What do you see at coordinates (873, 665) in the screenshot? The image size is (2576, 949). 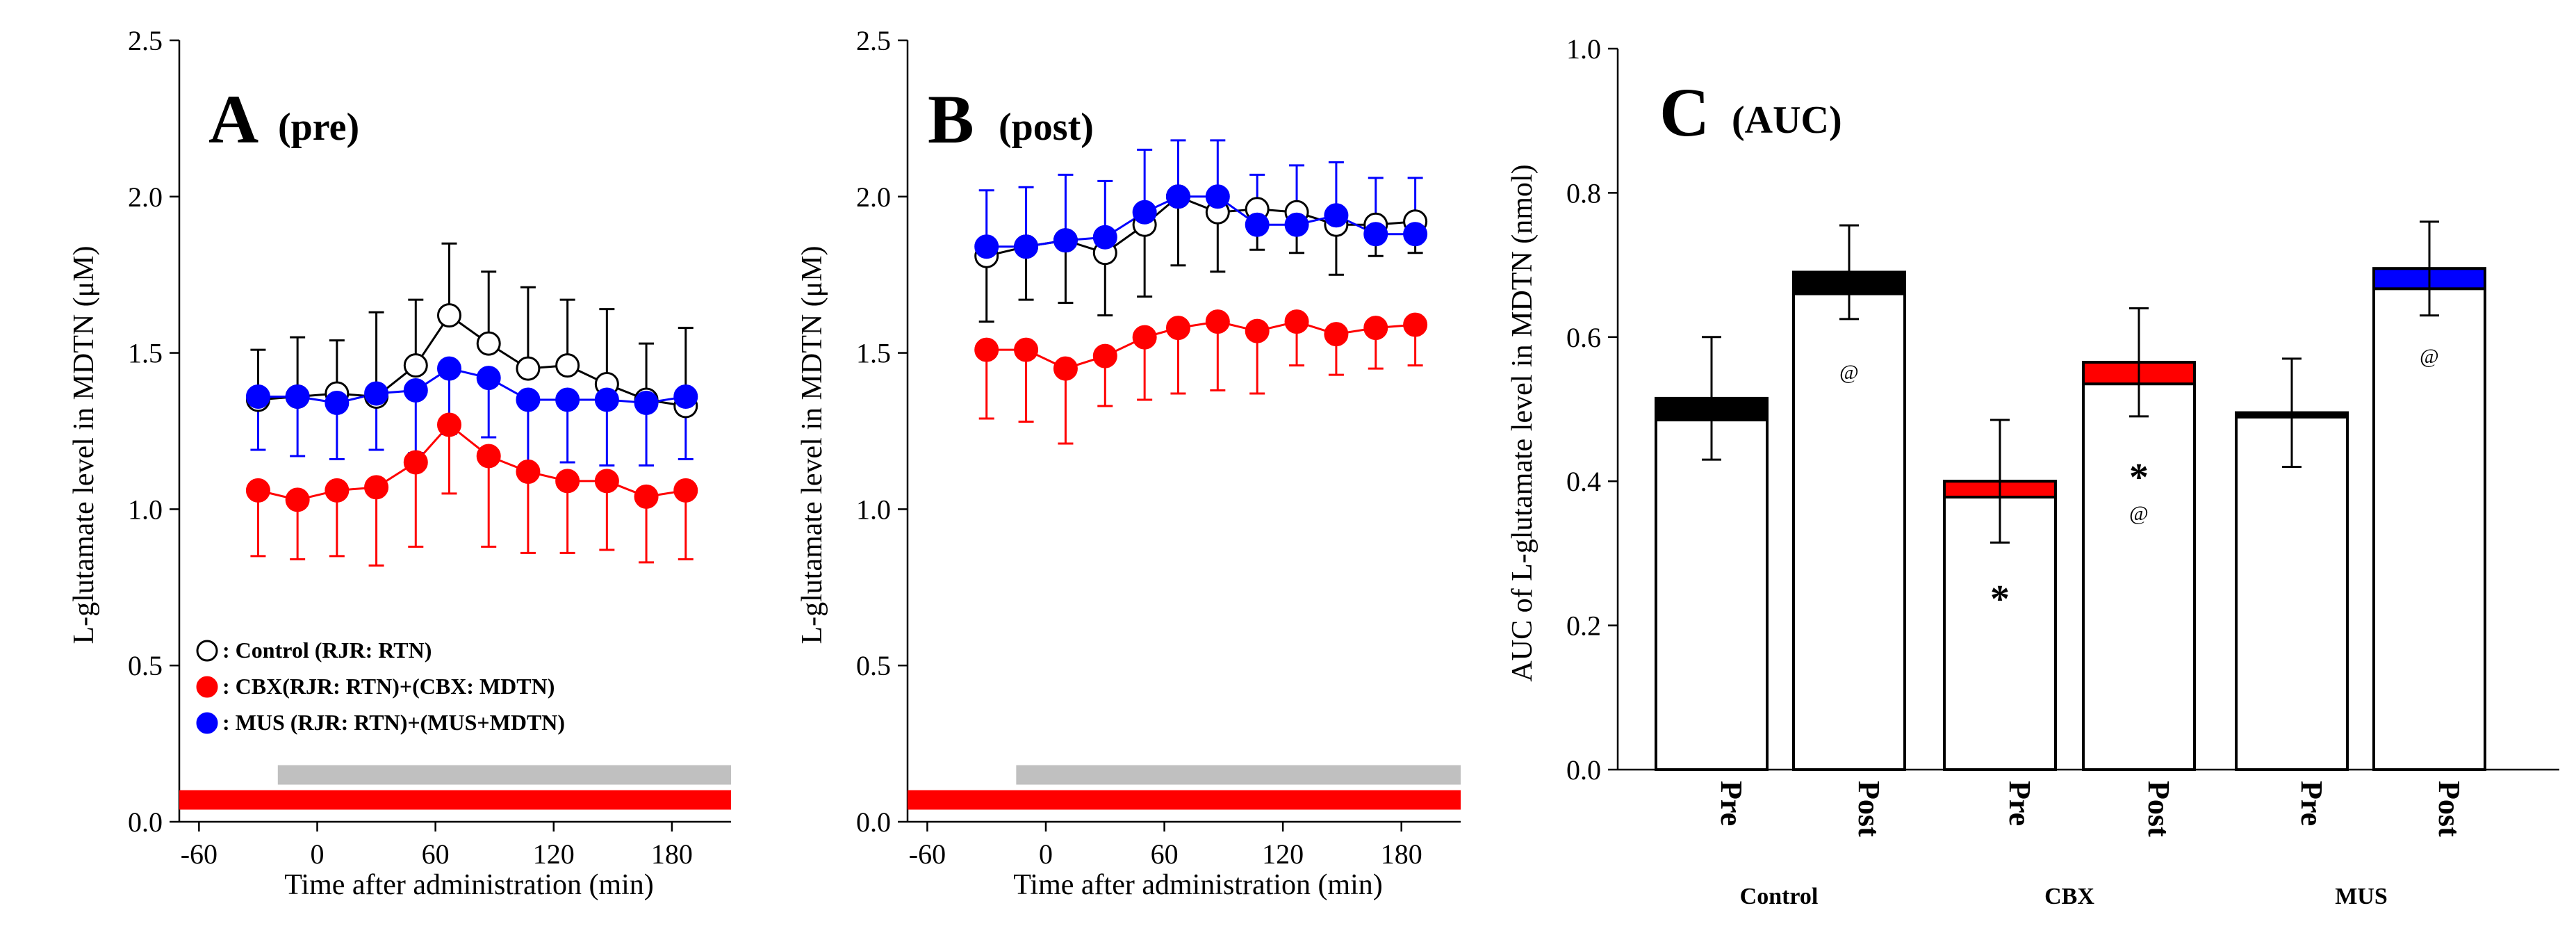 I see `y-tick-label-B: 0.5` at bounding box center [873, 665].